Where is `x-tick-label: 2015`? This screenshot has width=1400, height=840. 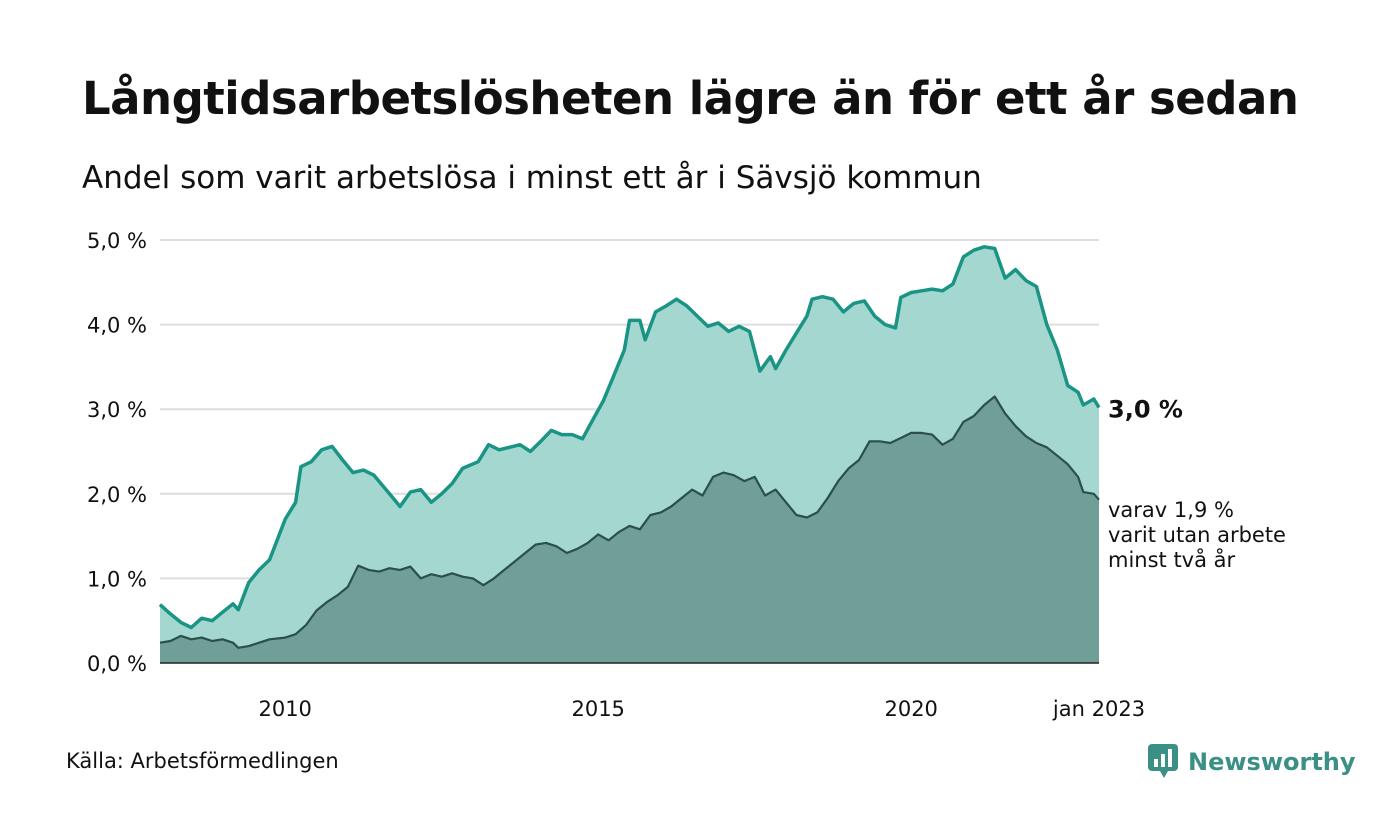
x-tick-label: 2015 is located at coordinates (597, 709).